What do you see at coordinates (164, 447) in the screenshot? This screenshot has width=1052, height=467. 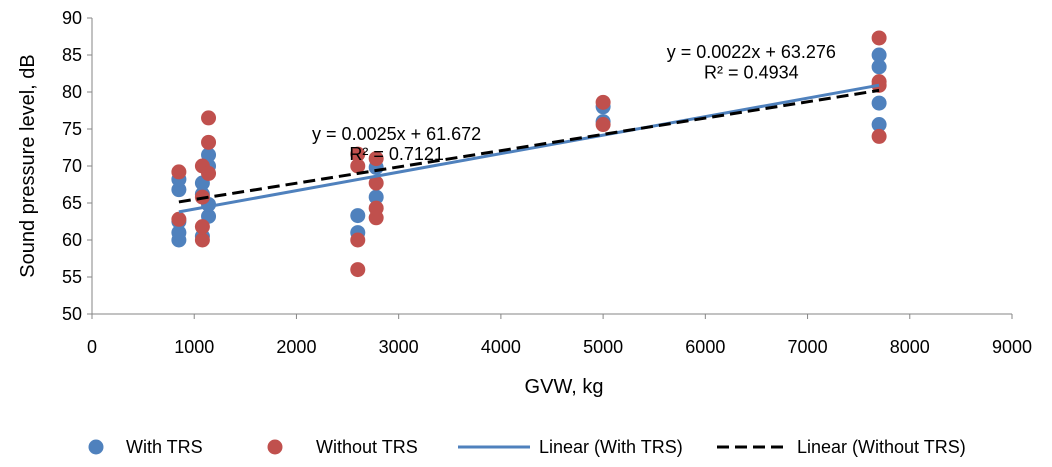 I see `legend-label: With TRS` at bounding box center [164, 447].